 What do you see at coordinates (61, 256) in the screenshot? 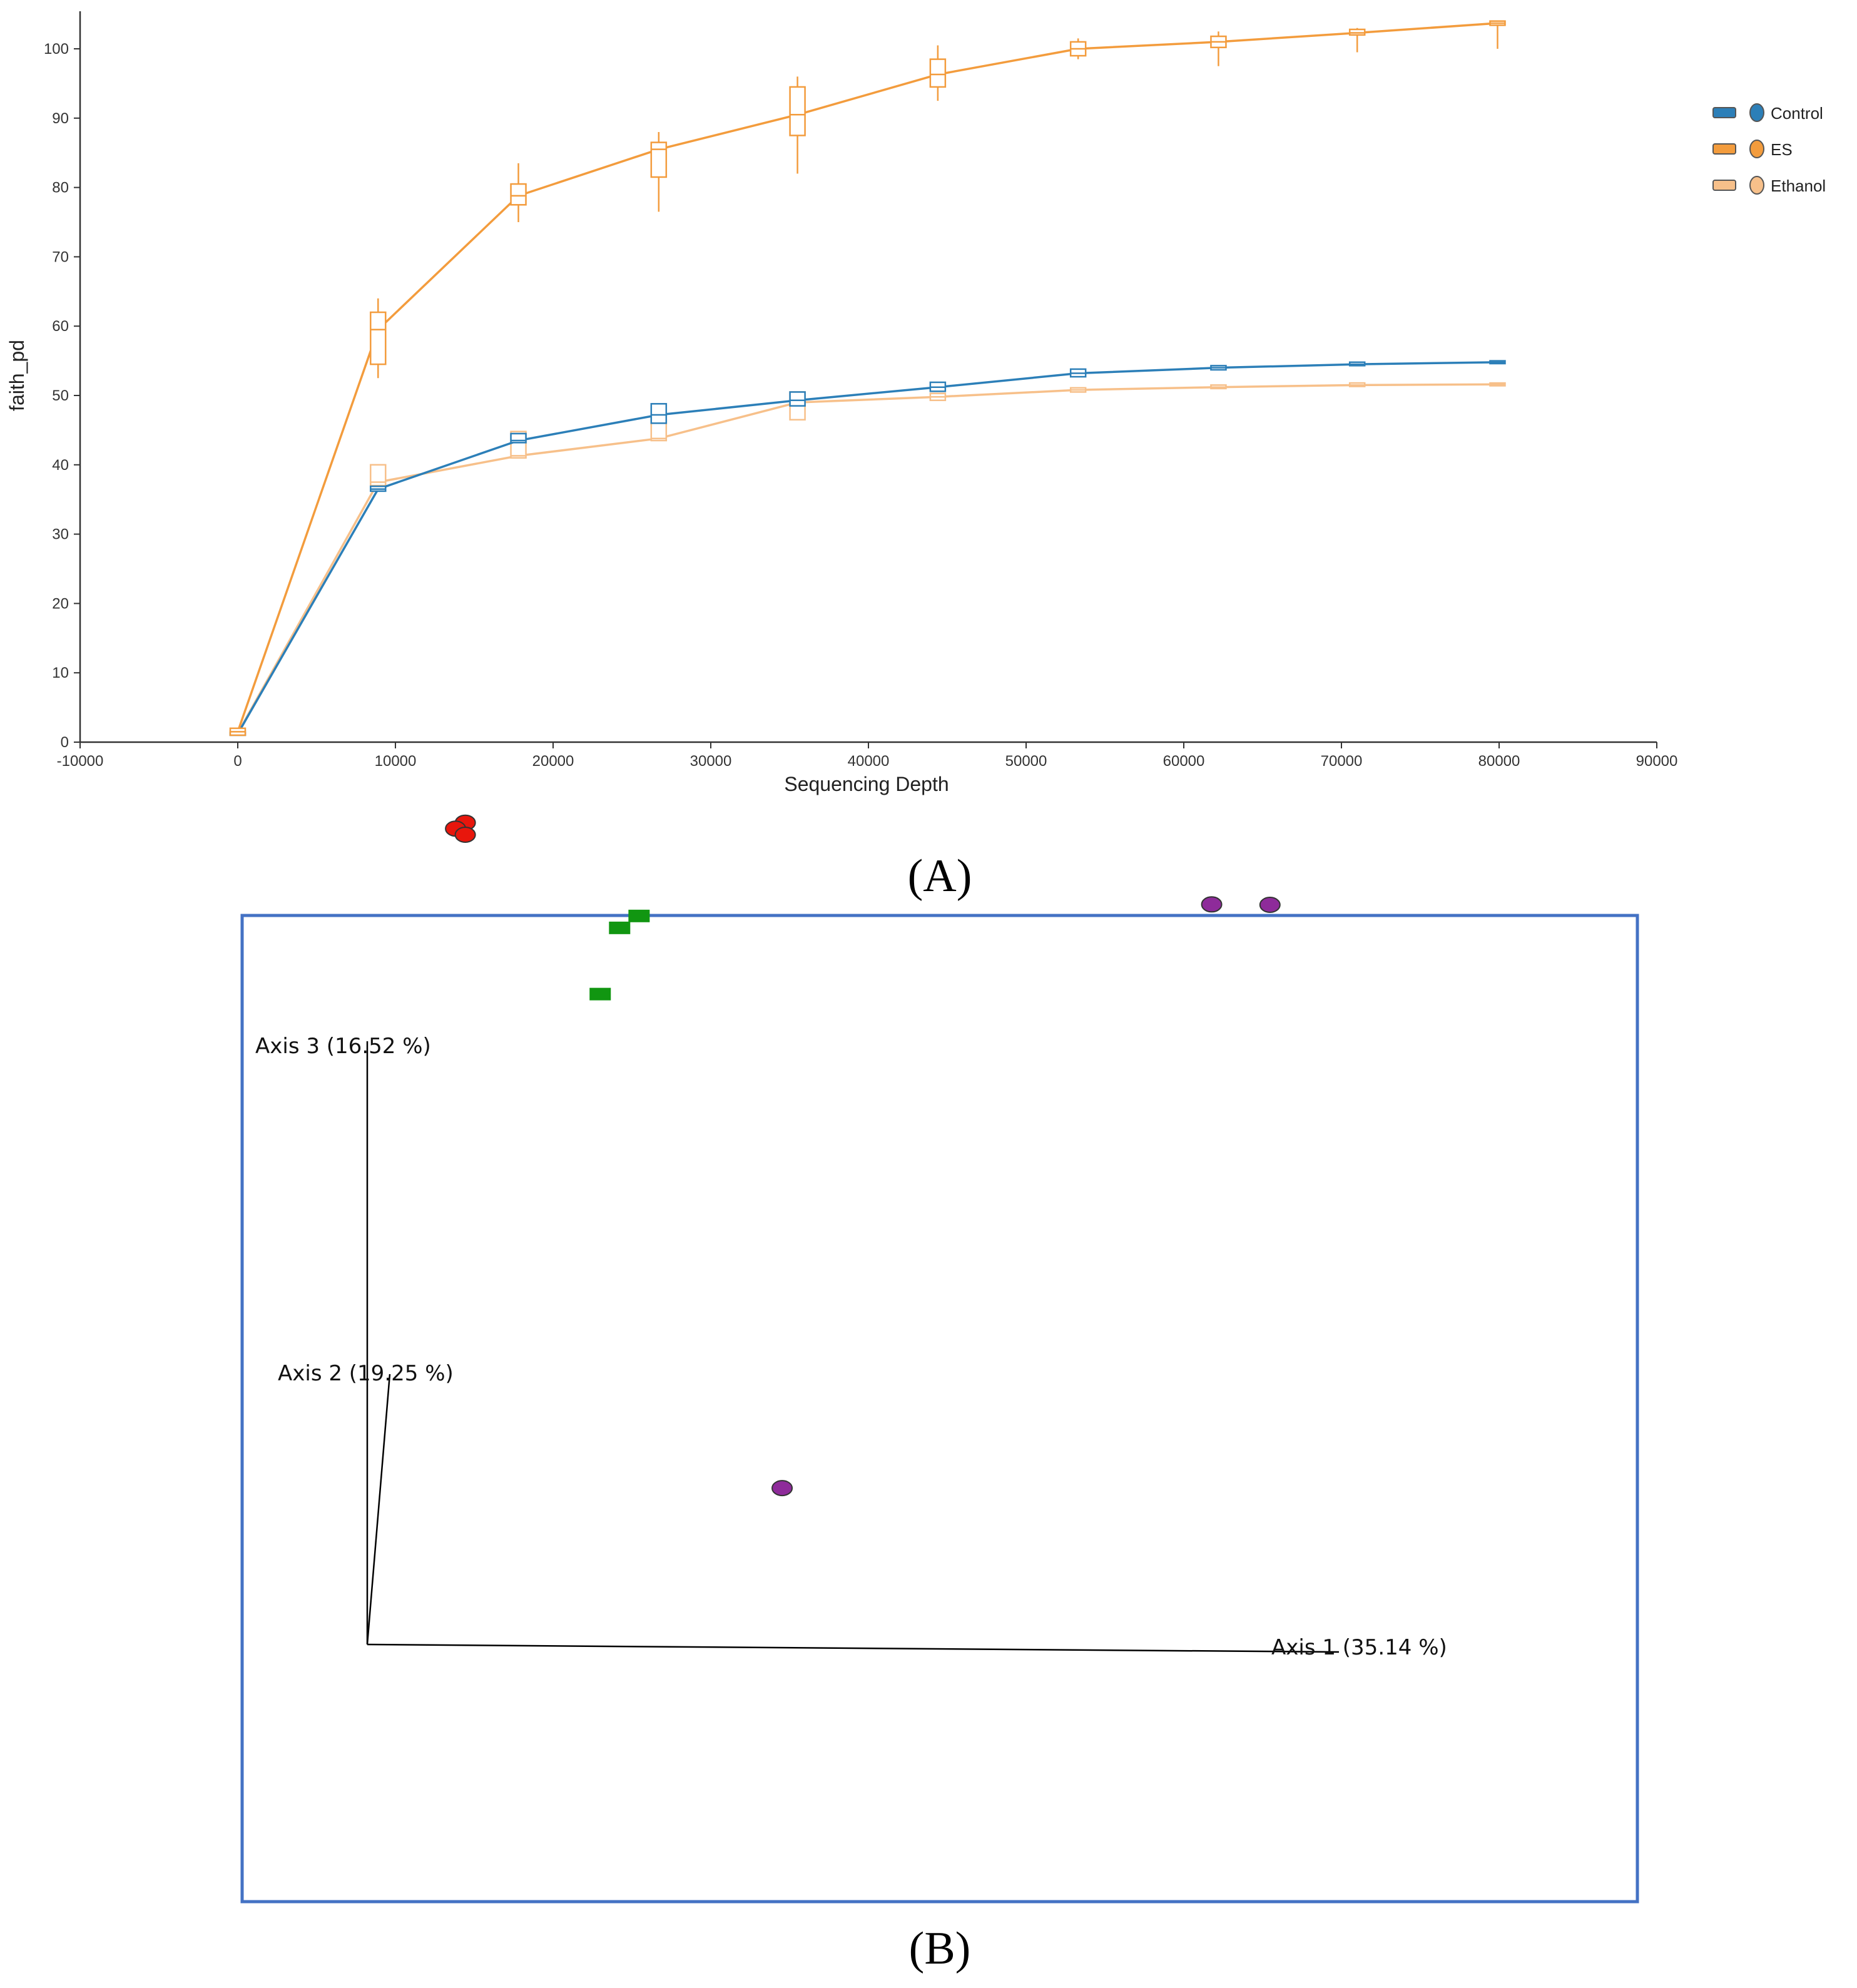
I see `y-tick-label: 70` at bounding box center [61, 256].